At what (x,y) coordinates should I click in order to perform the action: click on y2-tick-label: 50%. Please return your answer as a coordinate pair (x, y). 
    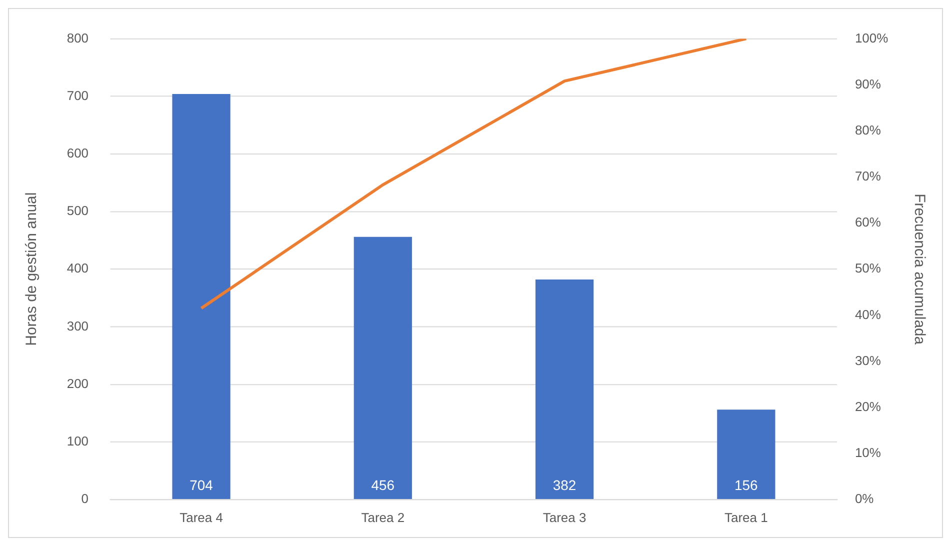
    Looking at the image, I should click on (868, 268).